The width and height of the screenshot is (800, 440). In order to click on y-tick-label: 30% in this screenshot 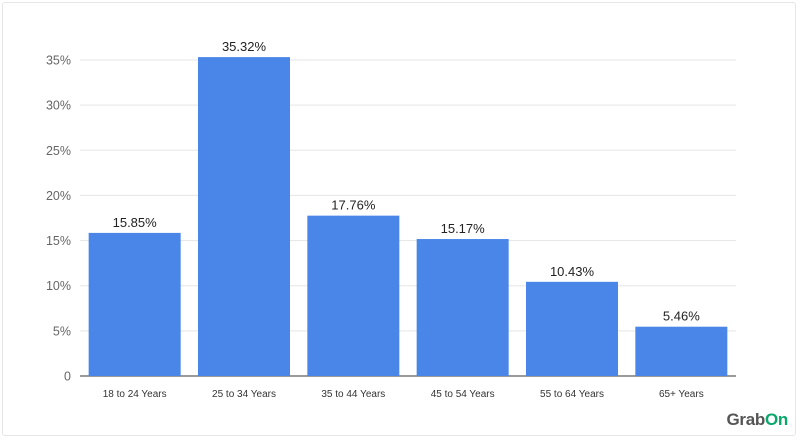, I will do `click(58, 106)`.